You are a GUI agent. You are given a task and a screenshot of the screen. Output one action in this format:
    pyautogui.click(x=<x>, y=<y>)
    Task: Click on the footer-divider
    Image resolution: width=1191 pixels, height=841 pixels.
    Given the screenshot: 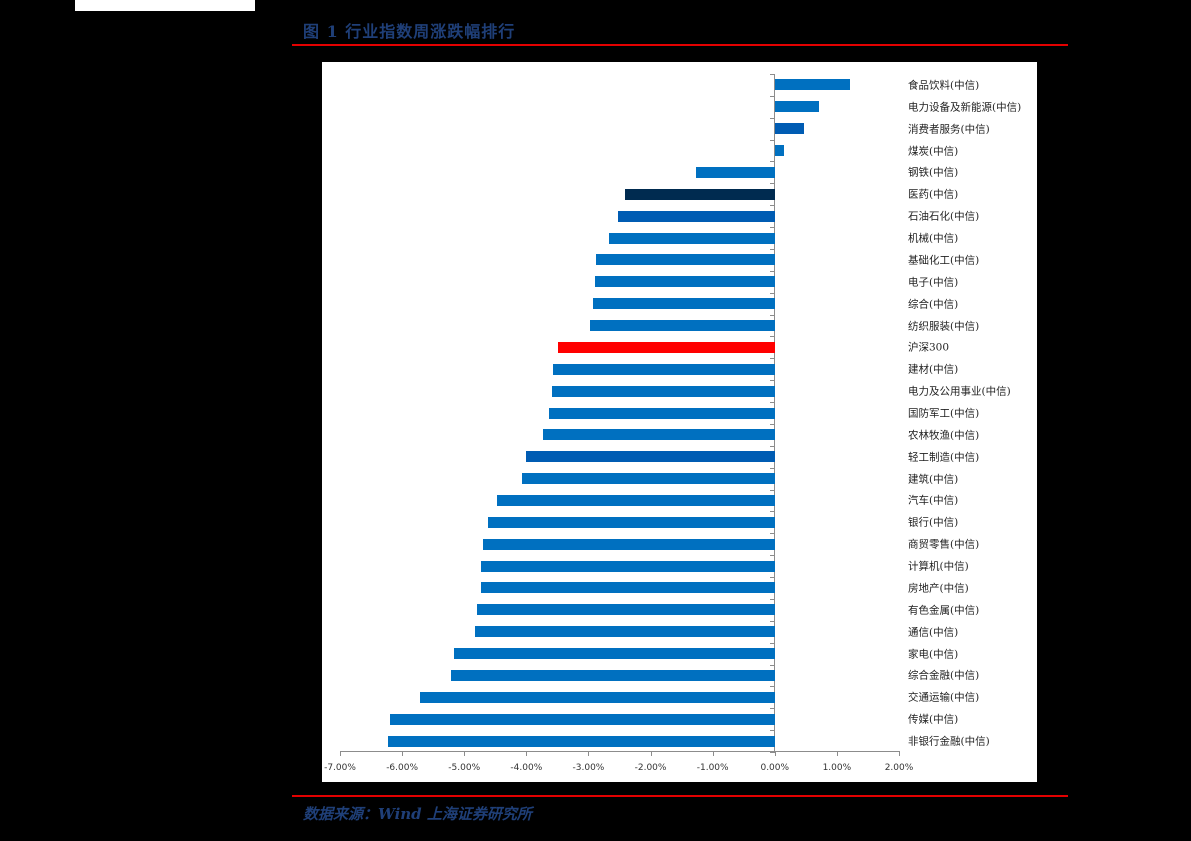 What is the action you would take?
    pyautogui.click(x=680, y=796)
    